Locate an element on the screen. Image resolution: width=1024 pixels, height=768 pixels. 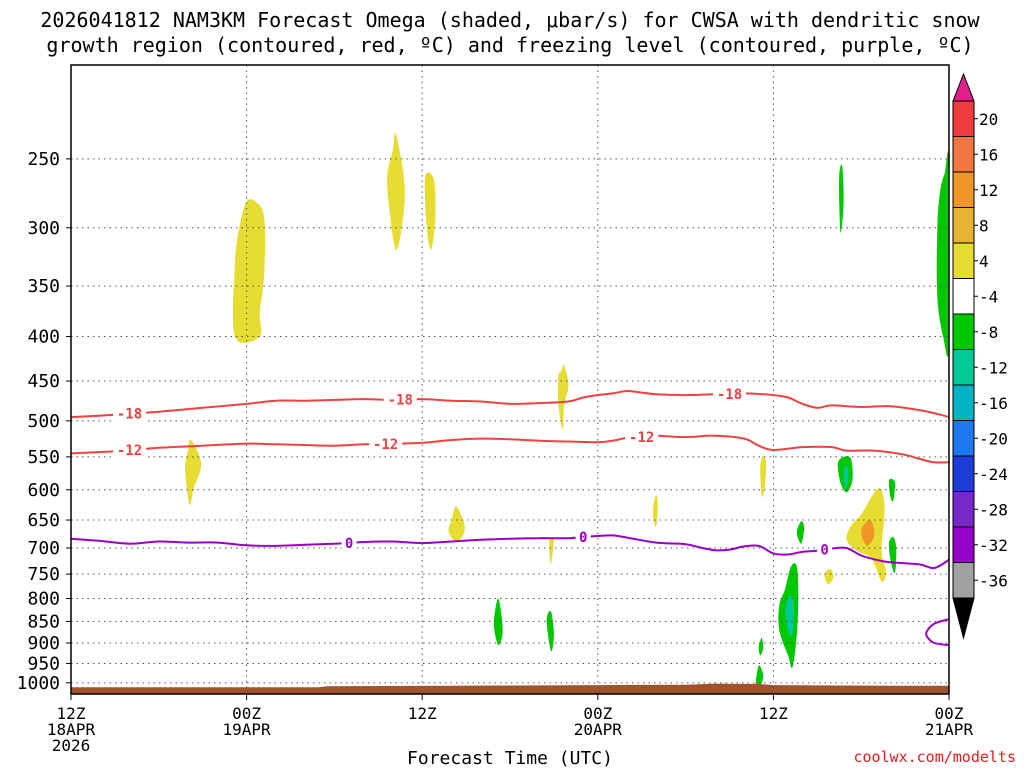
time-tick-label: 19APR is located at coordinates (247, 729).